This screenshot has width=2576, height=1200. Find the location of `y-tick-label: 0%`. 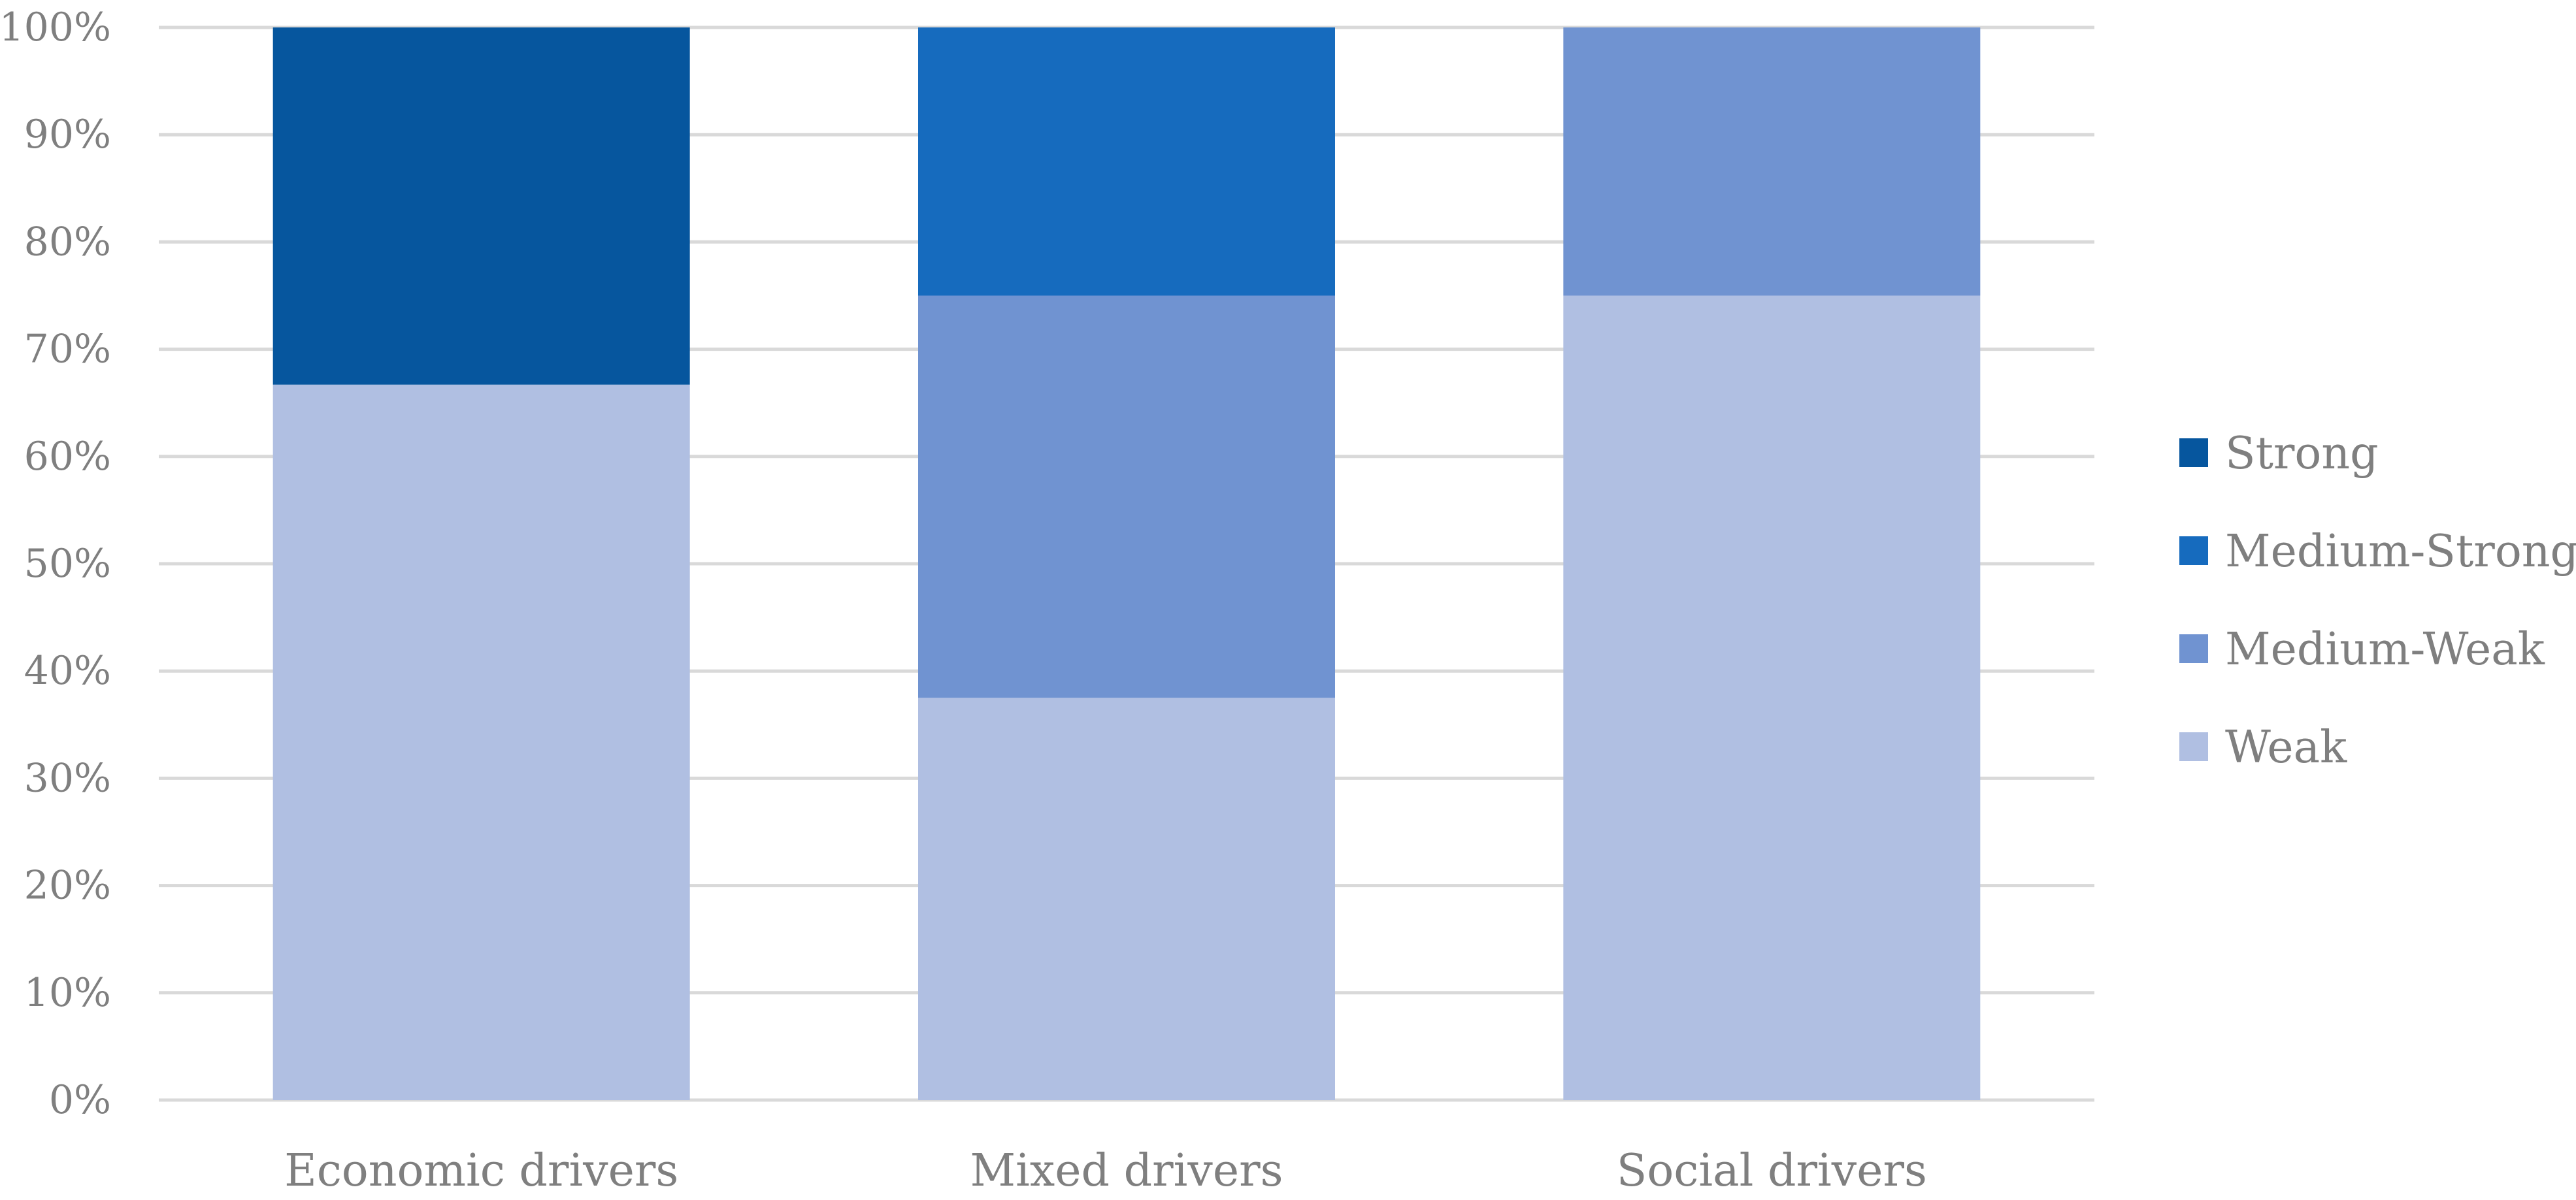

y-tick-label: 0% is located at coordinates (80, 1100).